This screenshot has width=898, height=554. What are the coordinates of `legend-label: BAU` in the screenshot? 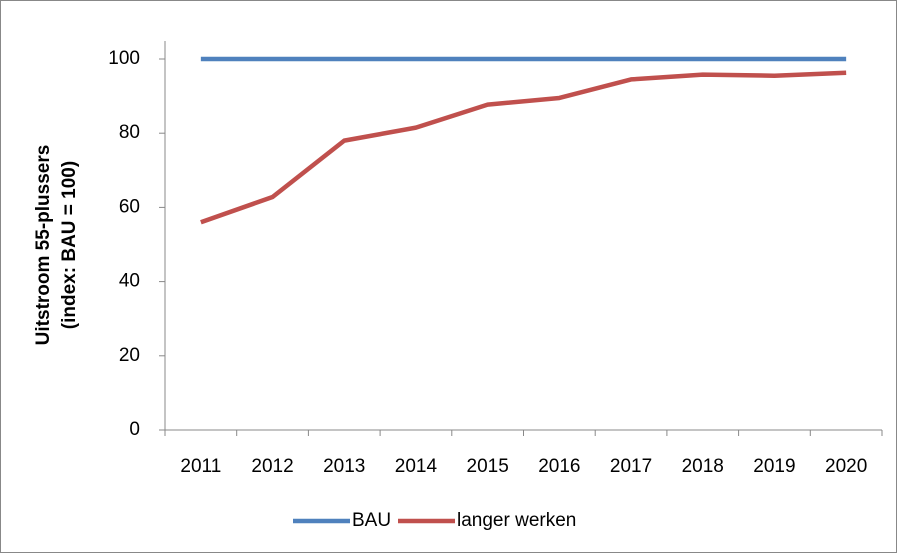 It's located at (371, 520).